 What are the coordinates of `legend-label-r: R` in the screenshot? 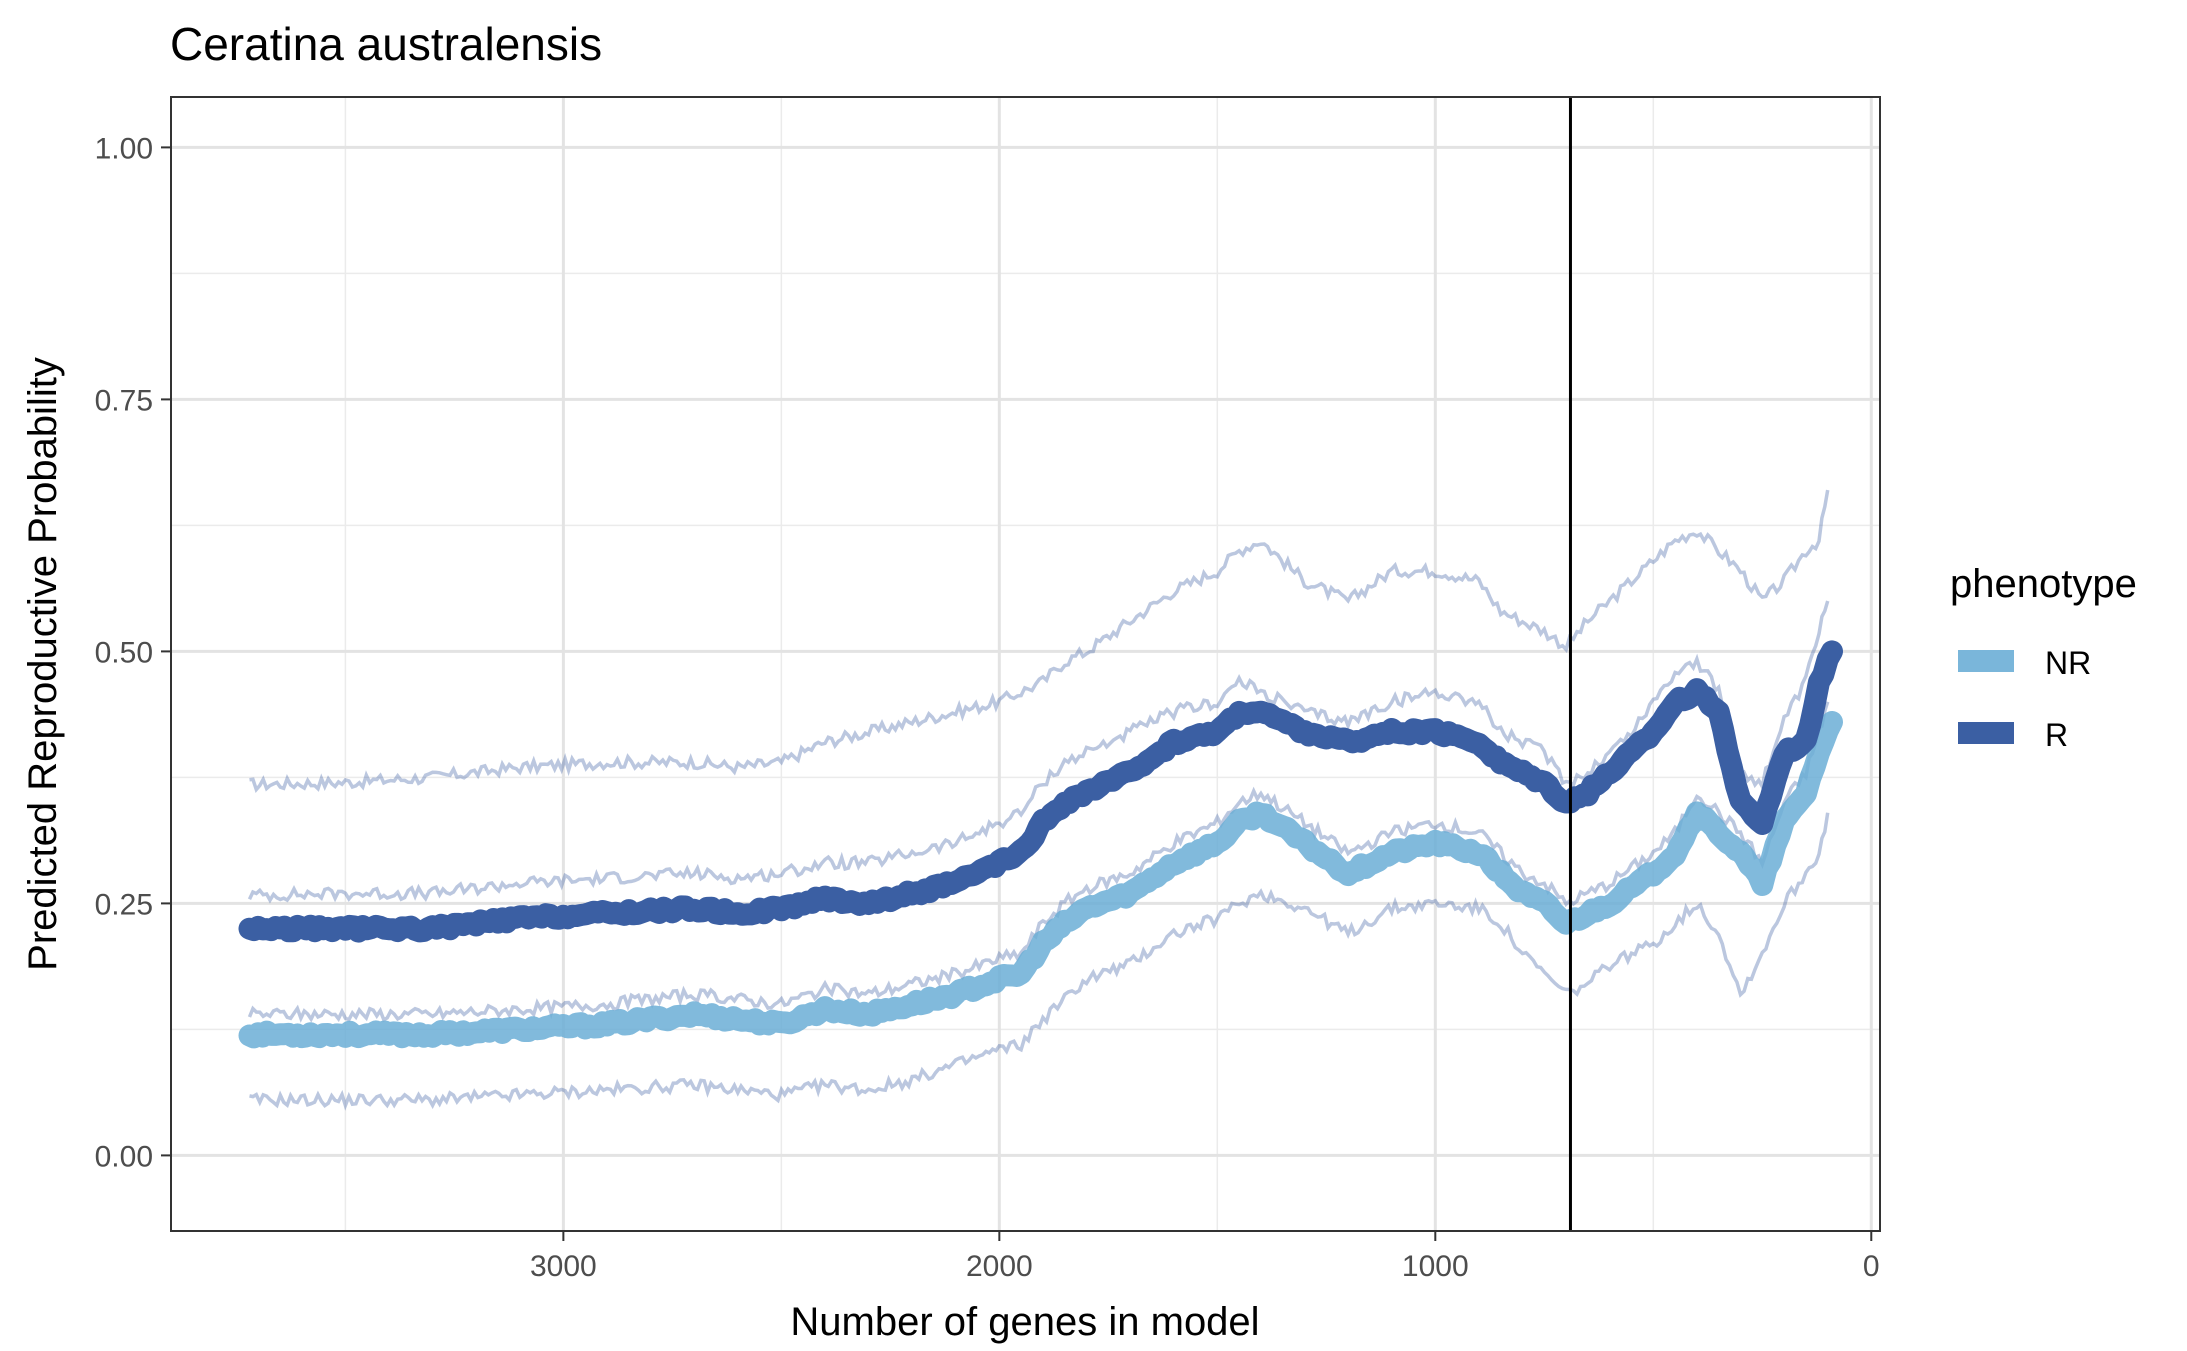 It's located at (2056, 735).